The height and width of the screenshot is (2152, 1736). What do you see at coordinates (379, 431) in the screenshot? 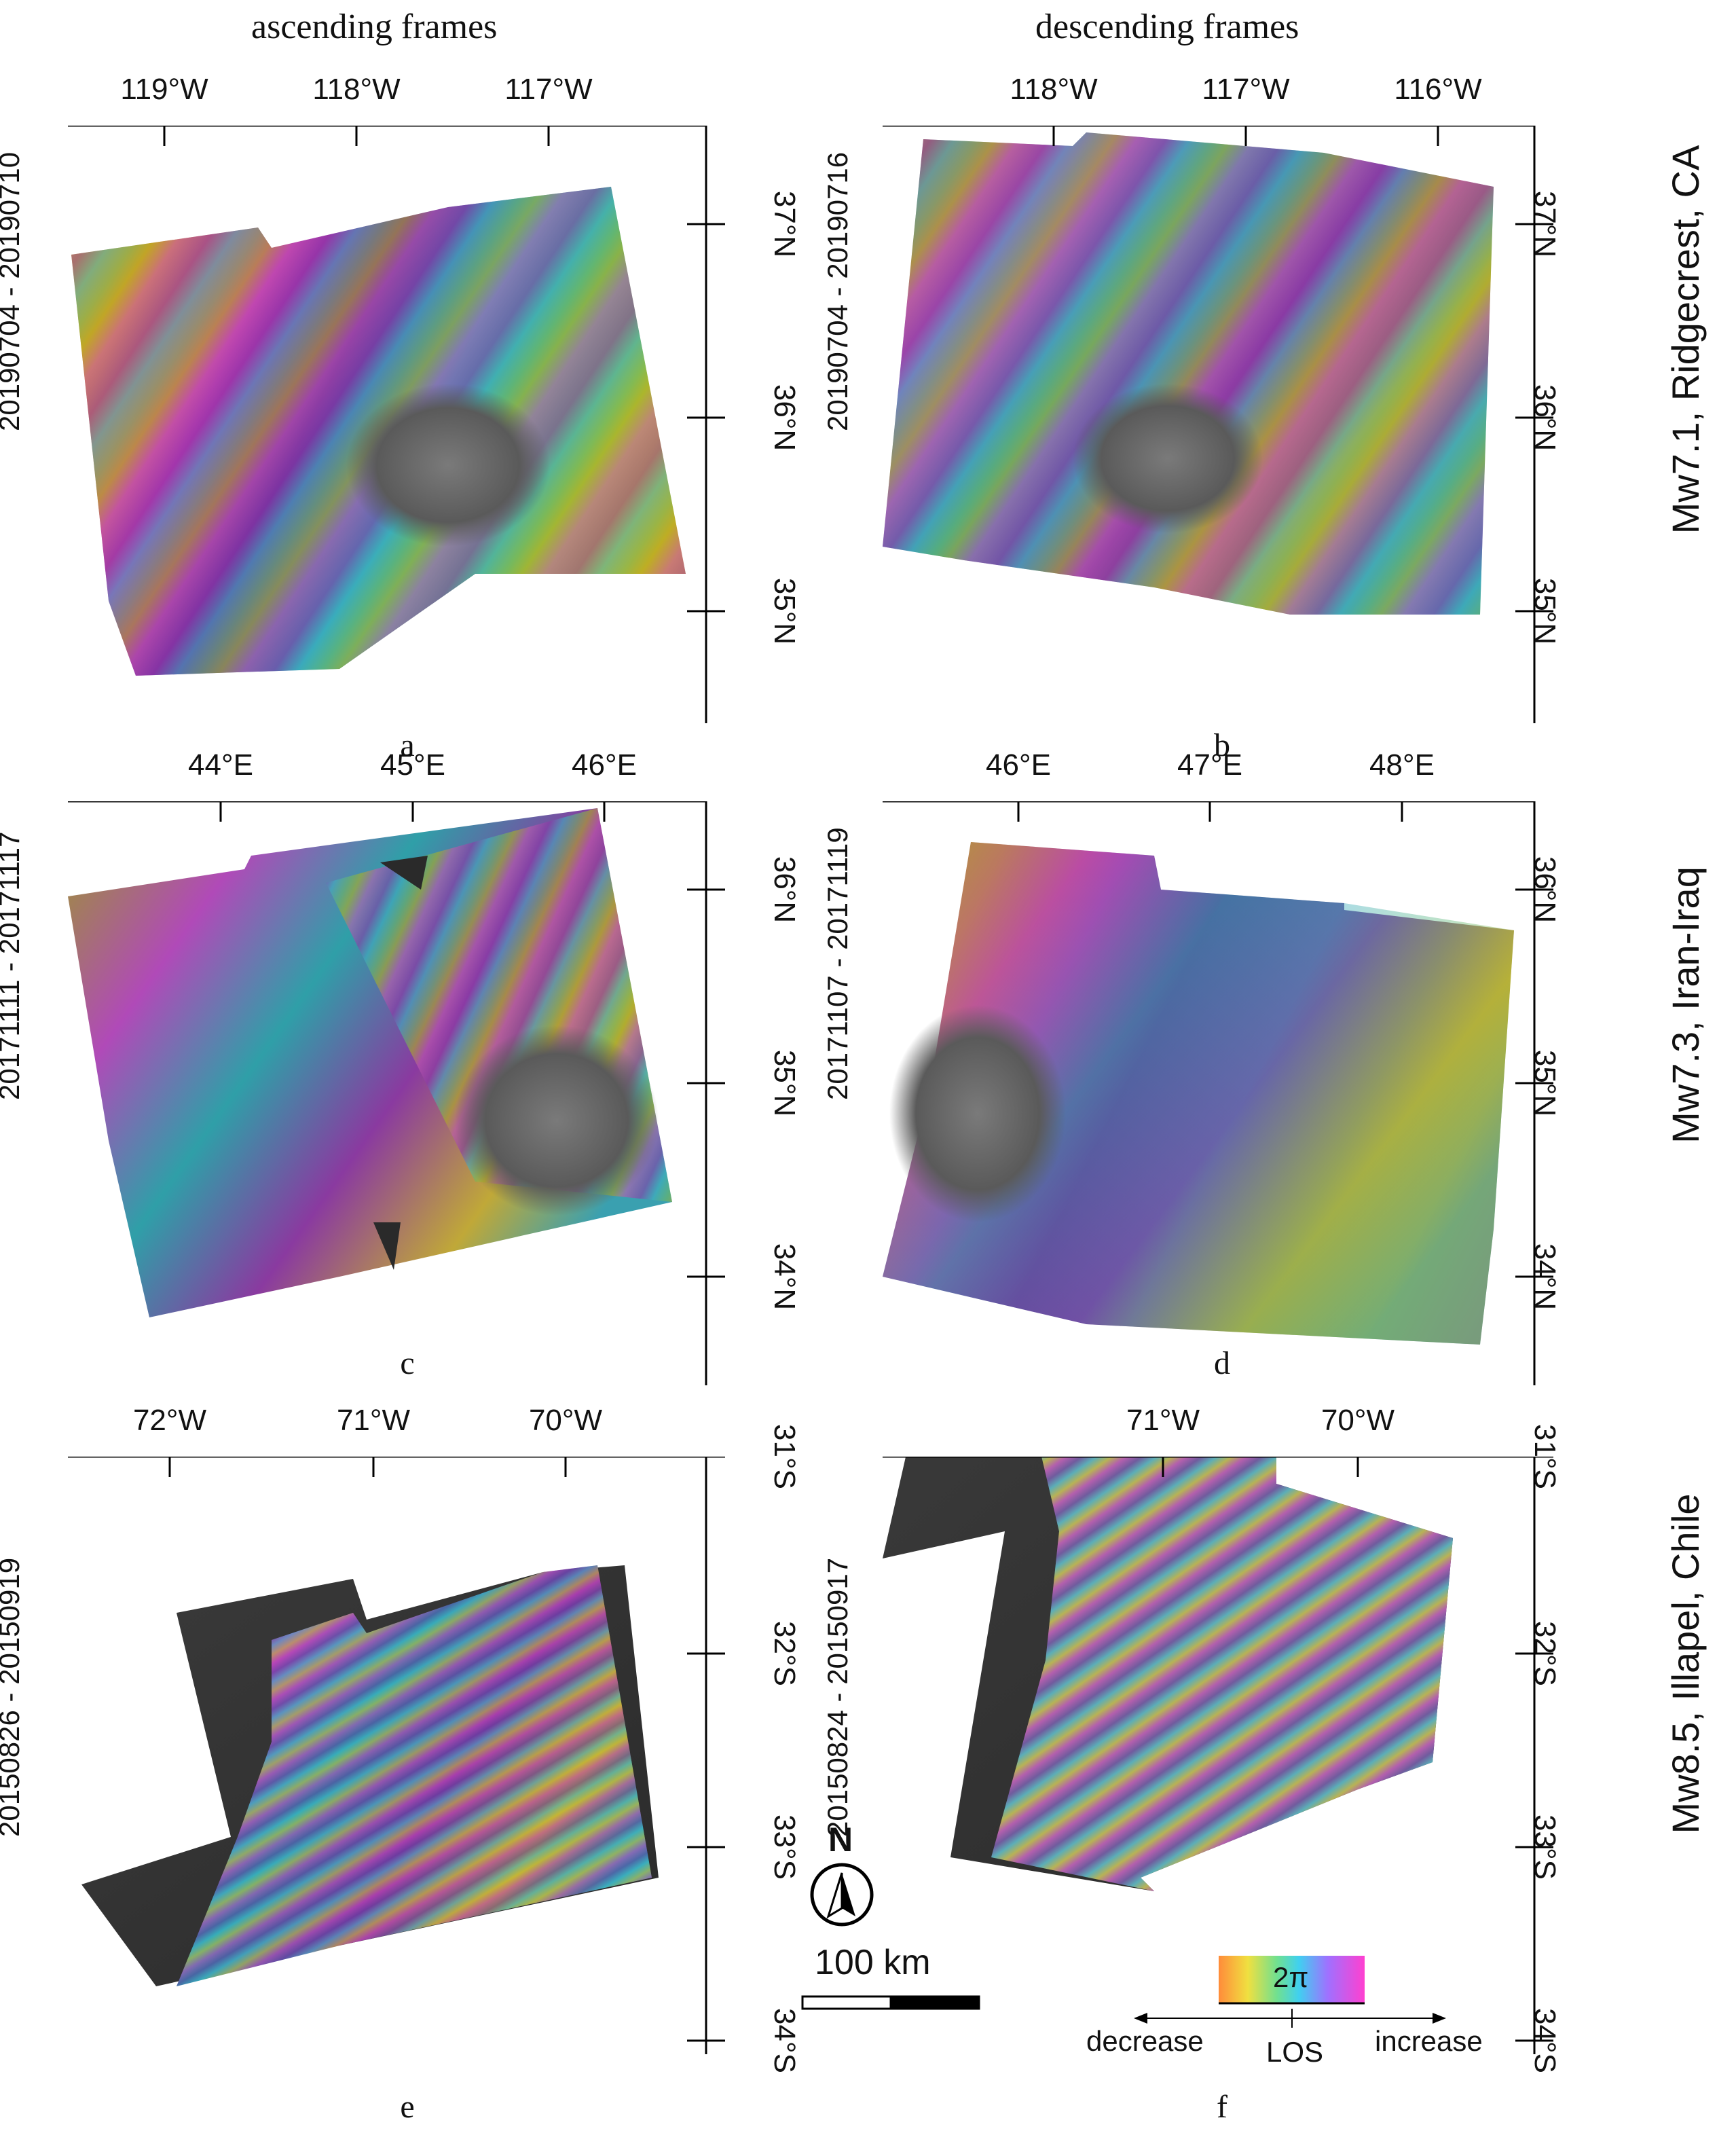
I see `interferogram-a` at bounding box center [379, 431].